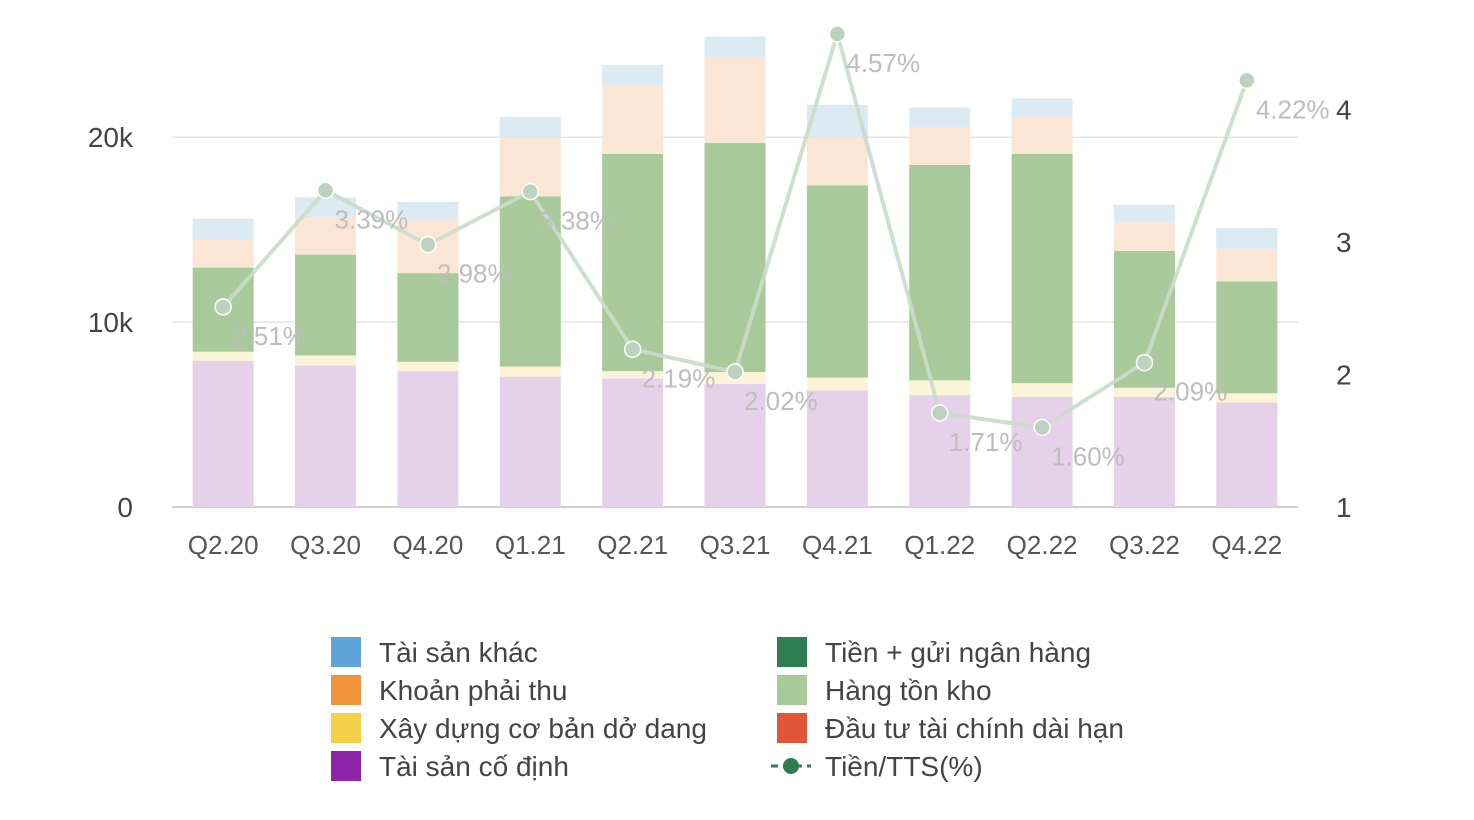 Image resolution: width=1474 pixels, height=820 pixels. What do you see at coordinates (974, 728) in the screenshot?
I see `legend-label: Đầu tư tài chính dài hạn` at bounding box center [974, 728].